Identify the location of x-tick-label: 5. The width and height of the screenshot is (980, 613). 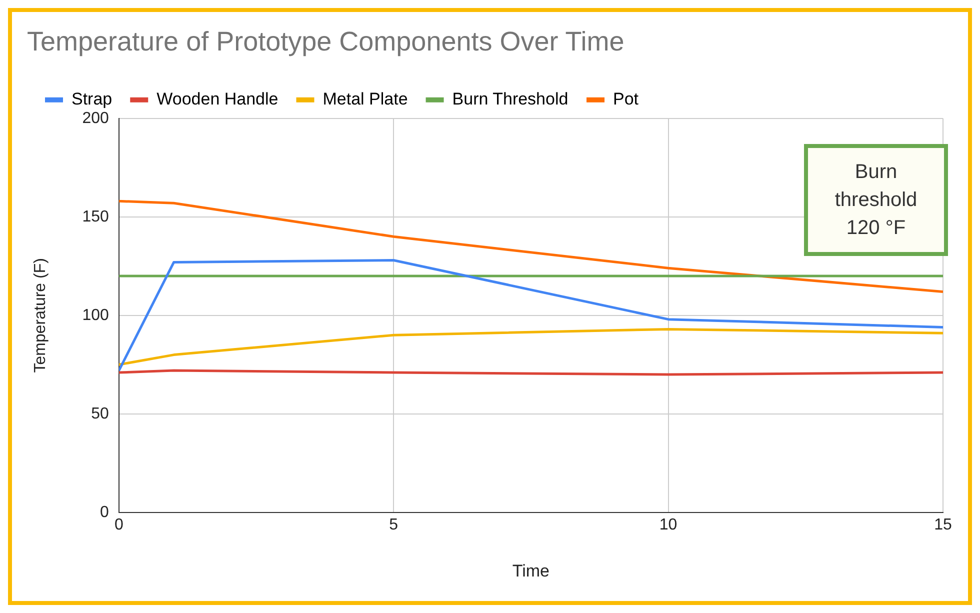
(393, 525).